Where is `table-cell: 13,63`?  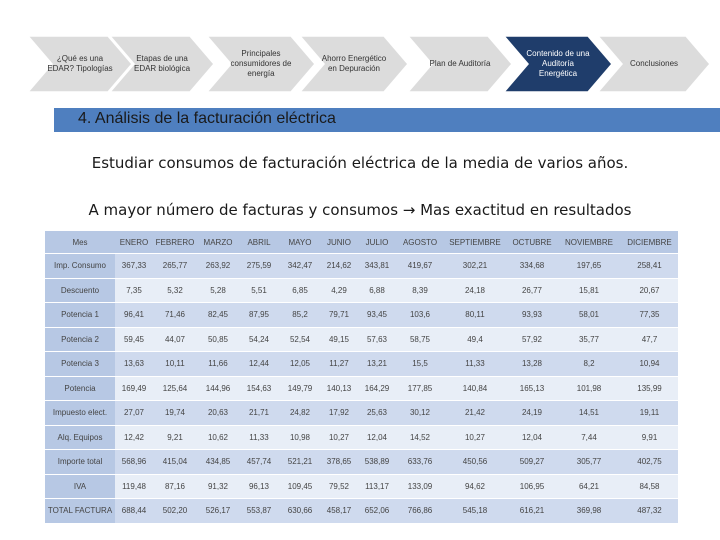 table-cell: 13,63 is located at coordinates (134, 363).